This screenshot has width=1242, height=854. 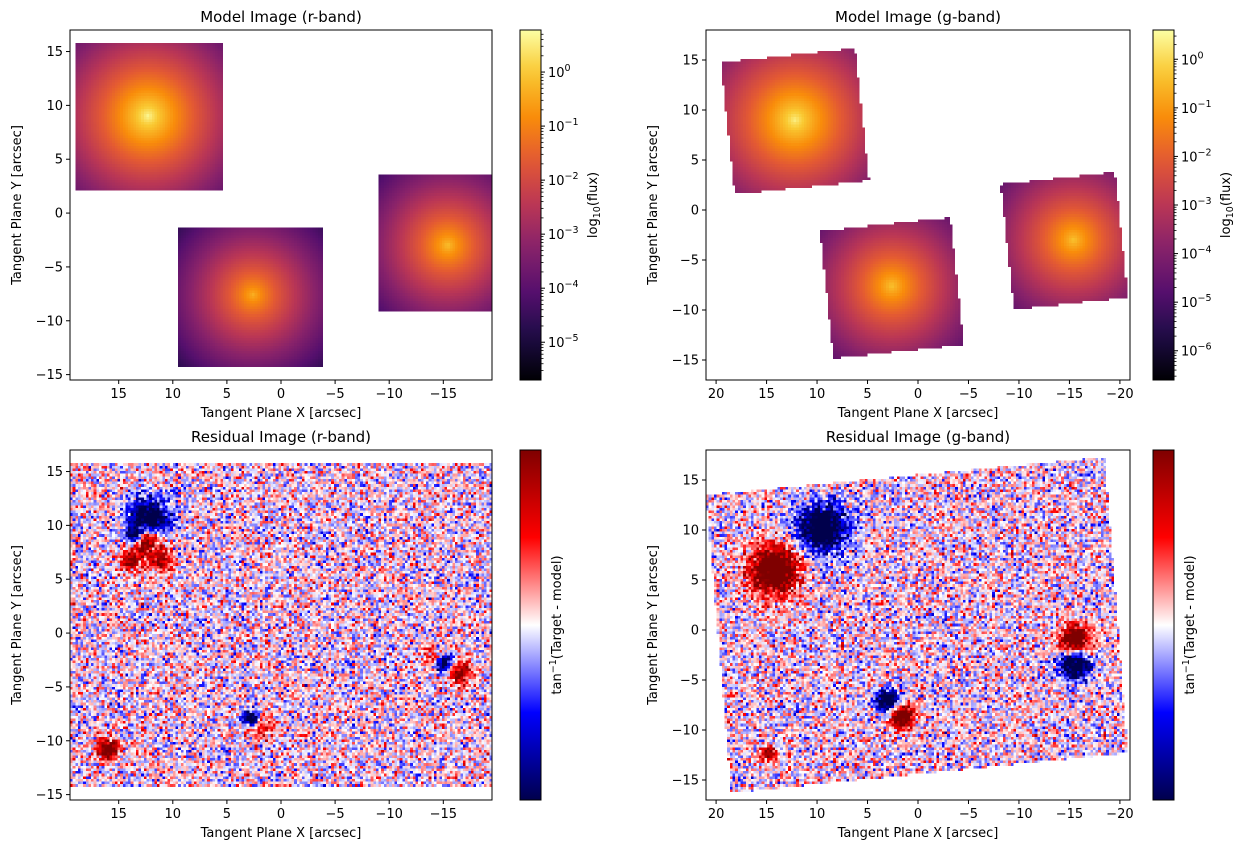 I want to click on chart-title: Model Image (r-band), so click(x=281, y=17).